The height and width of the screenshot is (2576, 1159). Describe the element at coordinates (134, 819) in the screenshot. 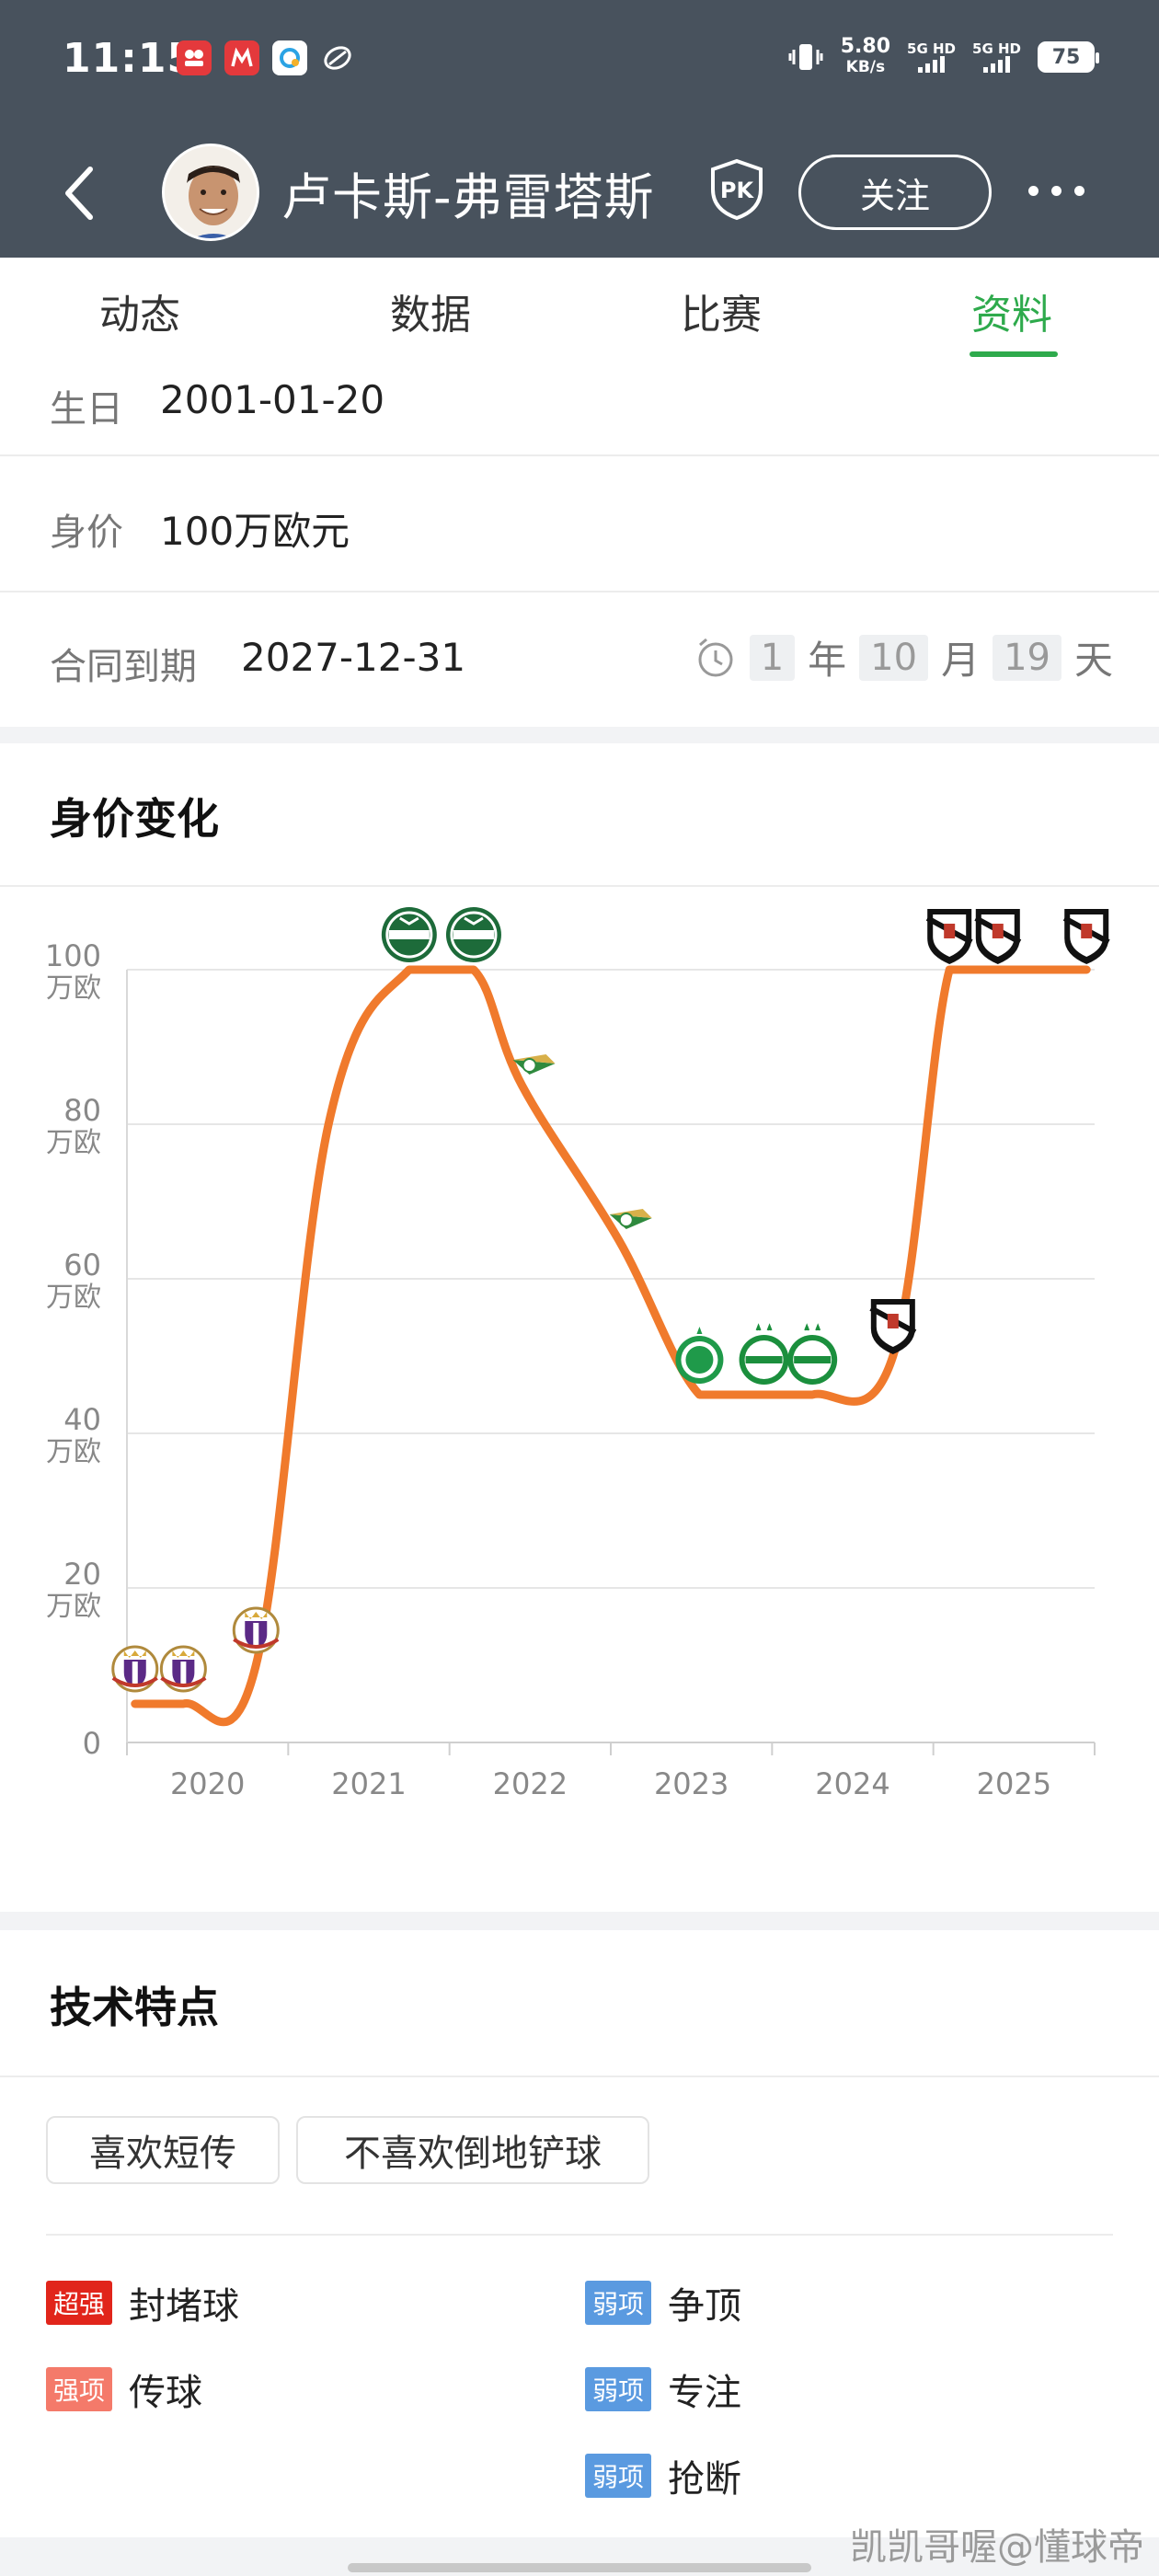

I see `value-chart-title: 身价变化` at that location.